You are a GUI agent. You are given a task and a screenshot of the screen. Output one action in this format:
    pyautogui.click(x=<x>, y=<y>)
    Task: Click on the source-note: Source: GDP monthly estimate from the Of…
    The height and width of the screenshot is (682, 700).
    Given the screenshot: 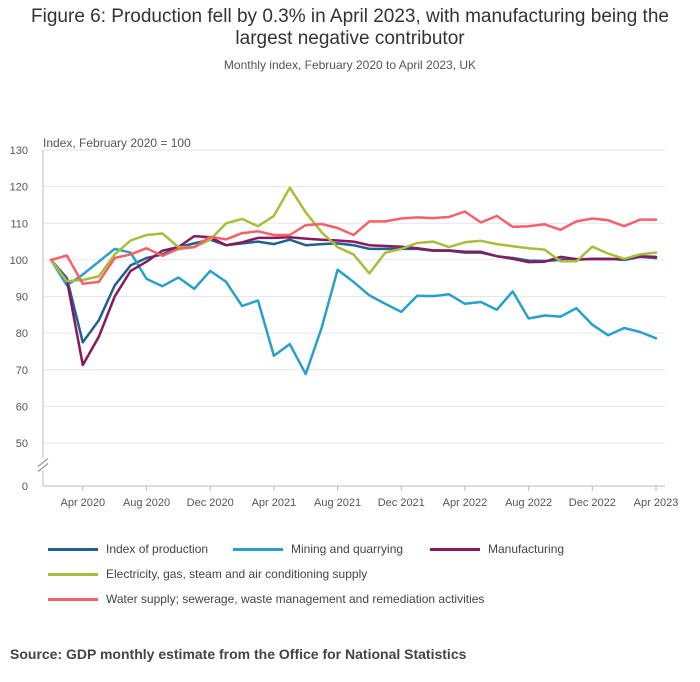 What is the action you would take?
    pyautogui.click(x=238, y=654)
    